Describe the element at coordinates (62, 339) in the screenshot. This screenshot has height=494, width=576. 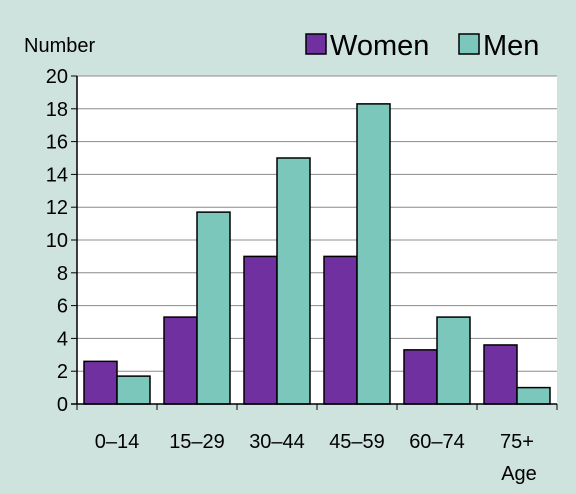
I see `y-tick-label: 4` at that location.